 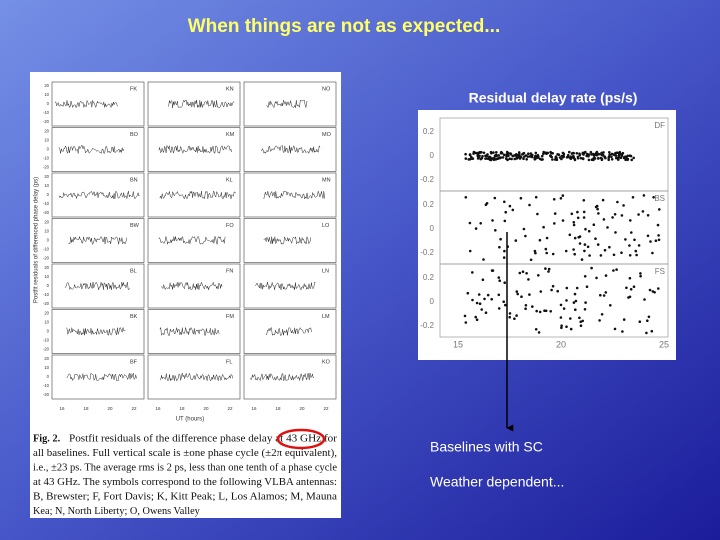 I want to click on x-tick-label: 22, so click(x=326, y=408).